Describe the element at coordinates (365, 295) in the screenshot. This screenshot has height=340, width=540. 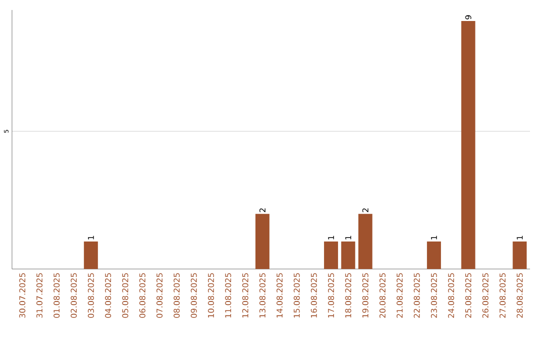
I see `x-tick-label: 19.08.2025` at that location.